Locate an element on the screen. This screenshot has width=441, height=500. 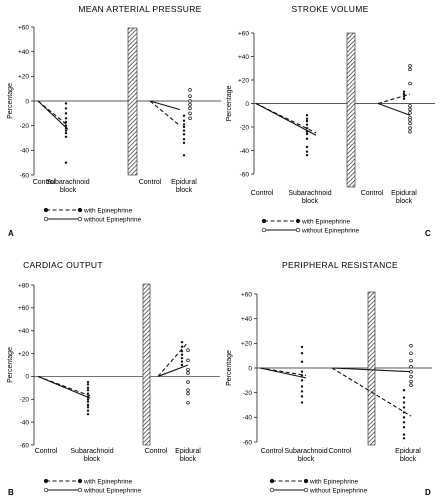
panel-letter: A is located at coordinates (11, 233).